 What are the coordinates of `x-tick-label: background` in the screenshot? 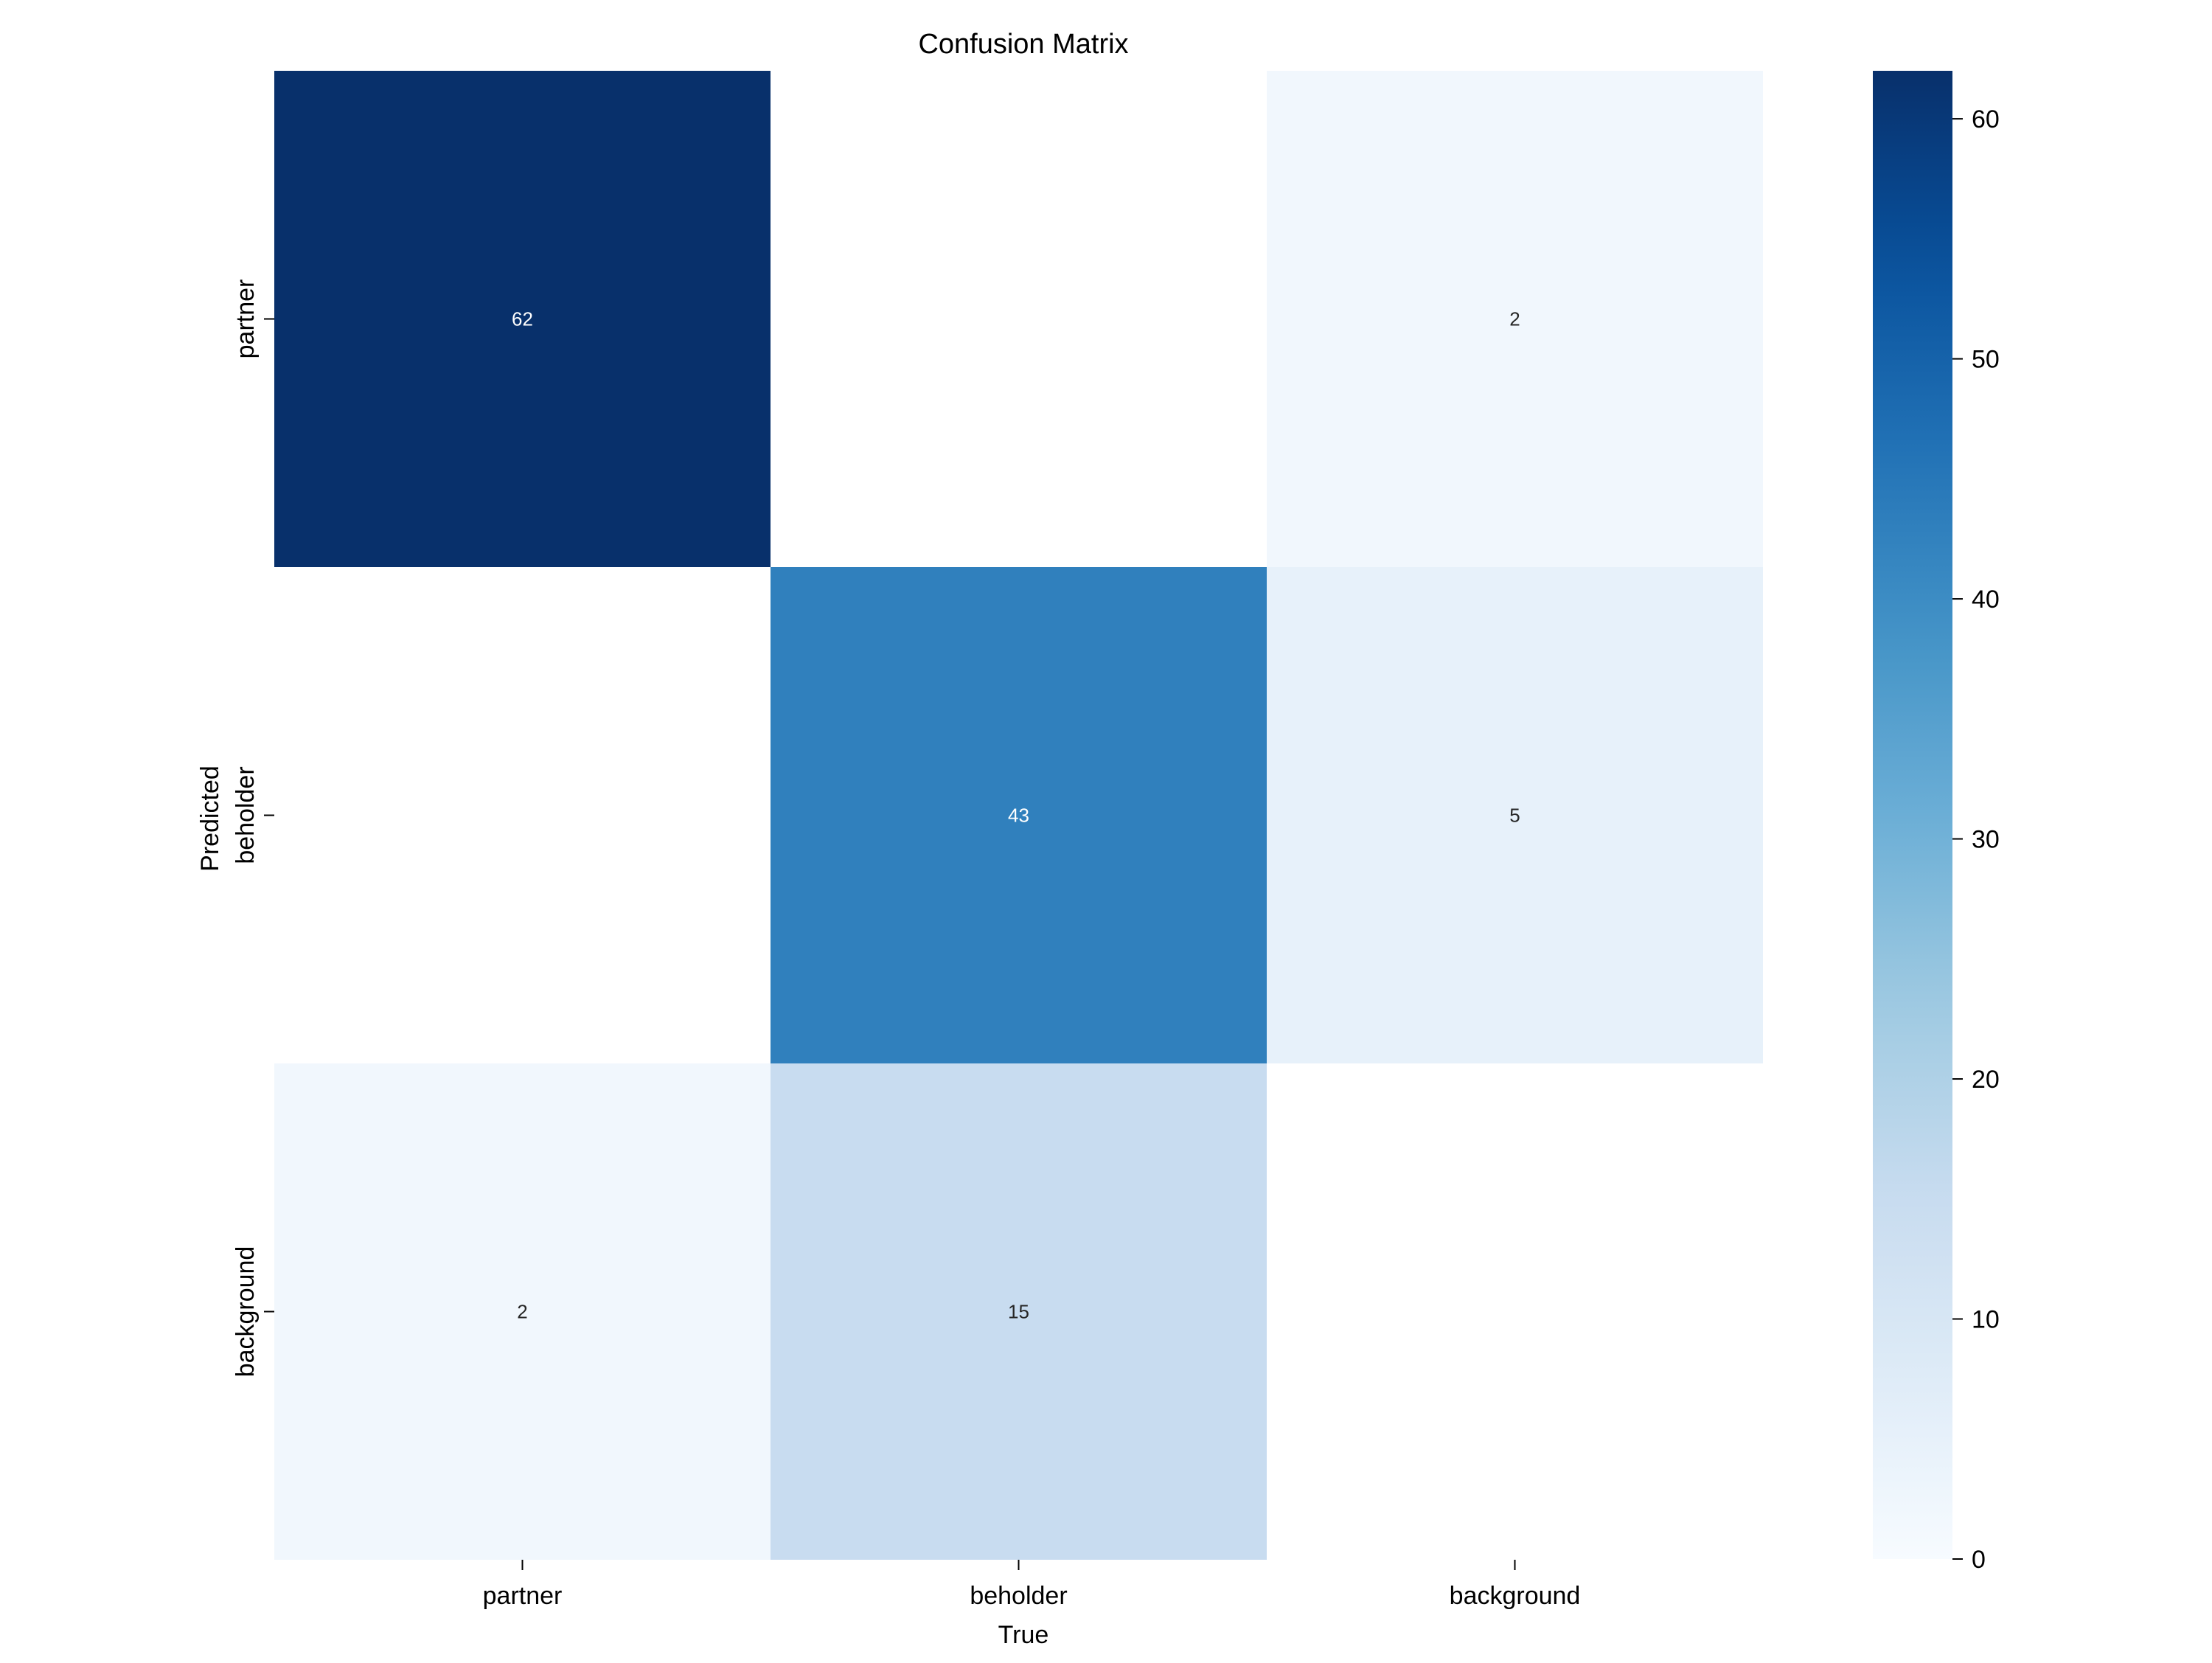 It's located at (1515, 1596).